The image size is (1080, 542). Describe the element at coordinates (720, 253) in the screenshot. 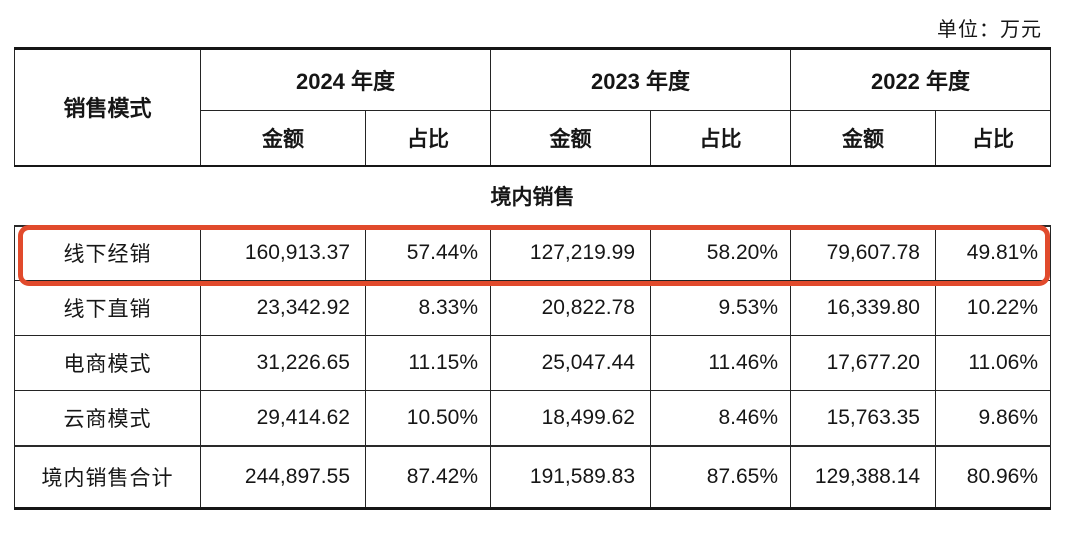

I see `ratio-cell: 58.20%` at that location.